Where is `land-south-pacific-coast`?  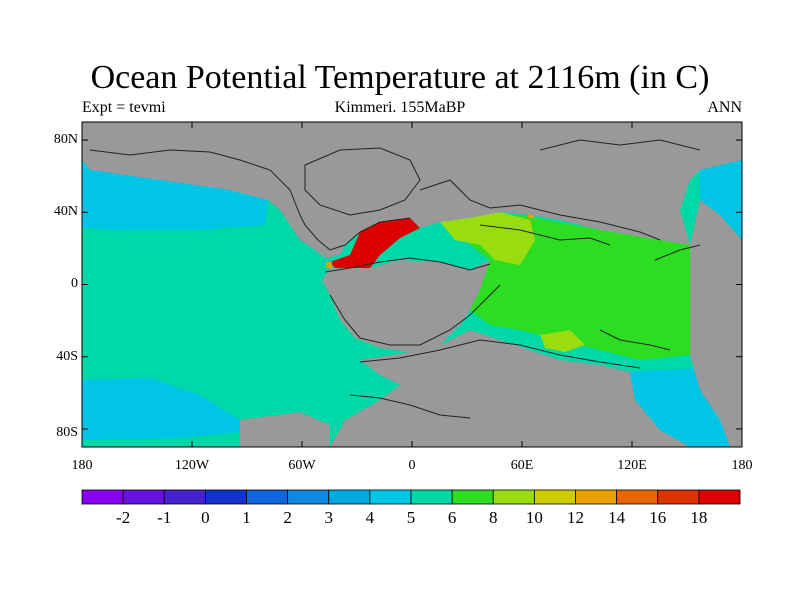
land-south-pacific-coast is located at coordinates (285, 429).